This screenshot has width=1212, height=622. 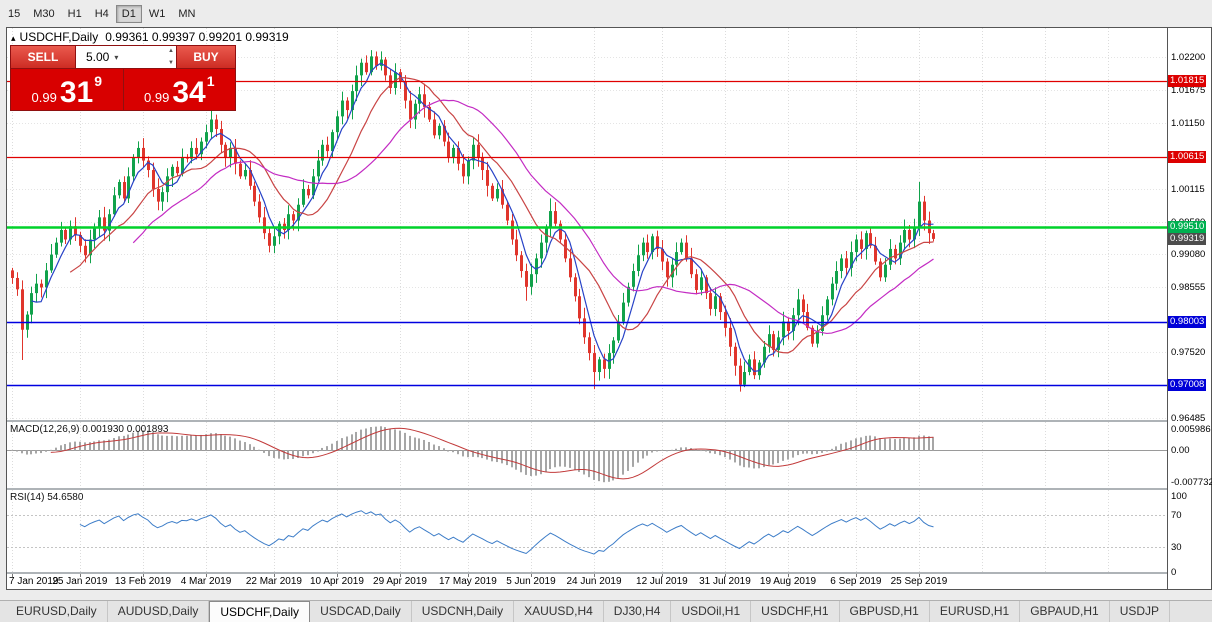 I want to click on date-label: 13 Feb 2019, so click(x=143, y=581).